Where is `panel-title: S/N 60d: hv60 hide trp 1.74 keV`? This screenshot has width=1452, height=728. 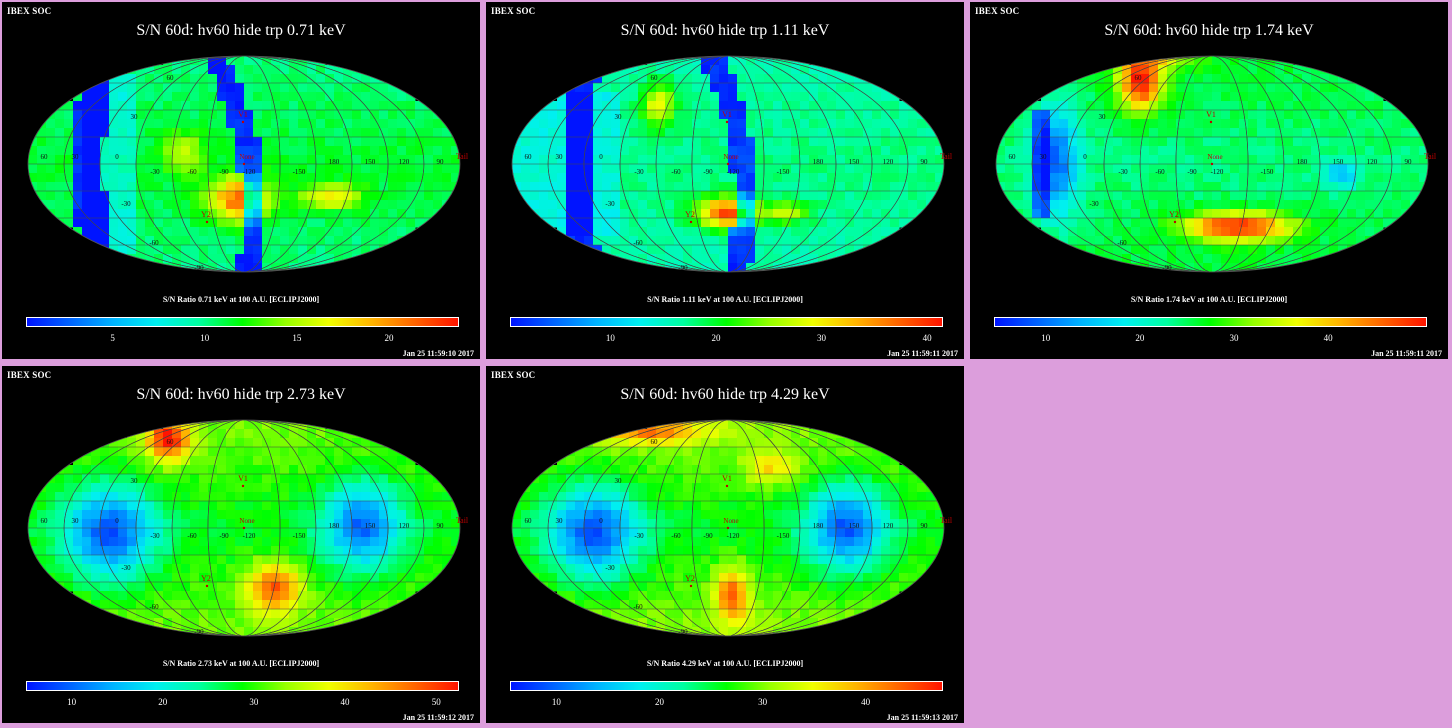 panel-title: S/N 60d: hv60 hide trp 1.74 keV is located at coordinates (1209, 30).